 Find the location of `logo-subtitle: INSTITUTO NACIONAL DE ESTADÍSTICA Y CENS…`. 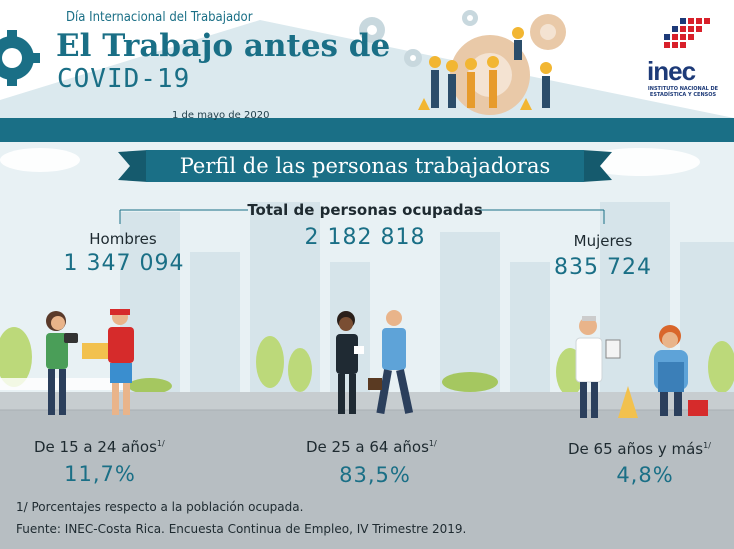

logo-subtitle: INSTITUTO NACIONAL DE ESTADÍSTICA Y CENS… is located at coordinates (683, 92).